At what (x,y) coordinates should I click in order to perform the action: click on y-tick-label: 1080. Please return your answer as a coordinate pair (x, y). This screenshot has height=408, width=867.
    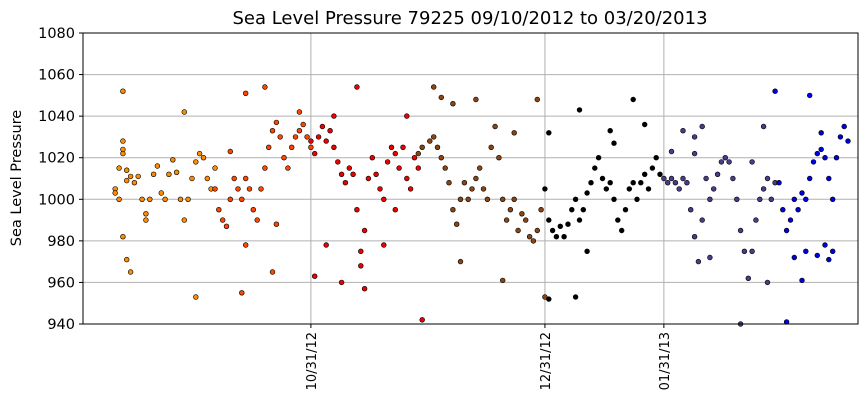
    Looking at the image, I should click on (56, 34).